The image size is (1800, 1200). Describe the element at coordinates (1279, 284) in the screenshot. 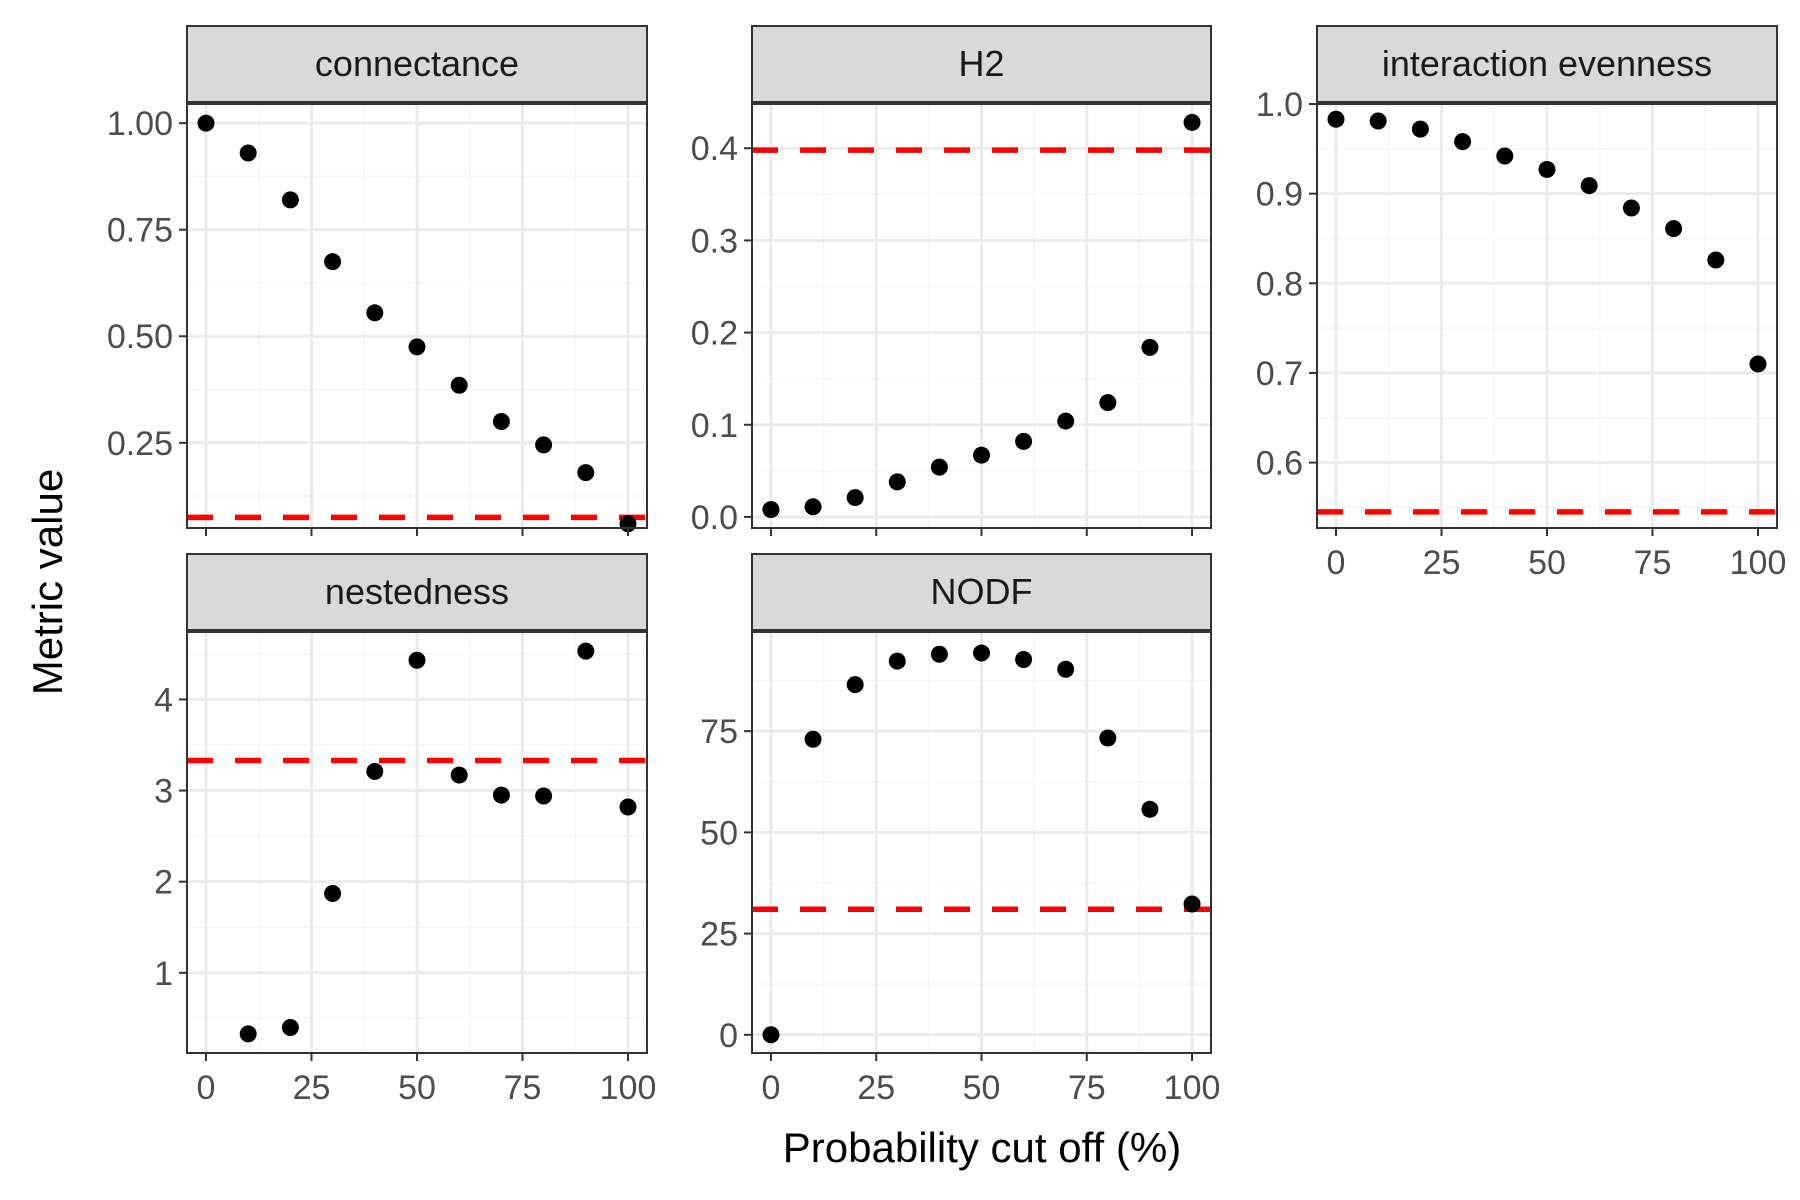

I see `y-tick-label: 0.8` at that location.